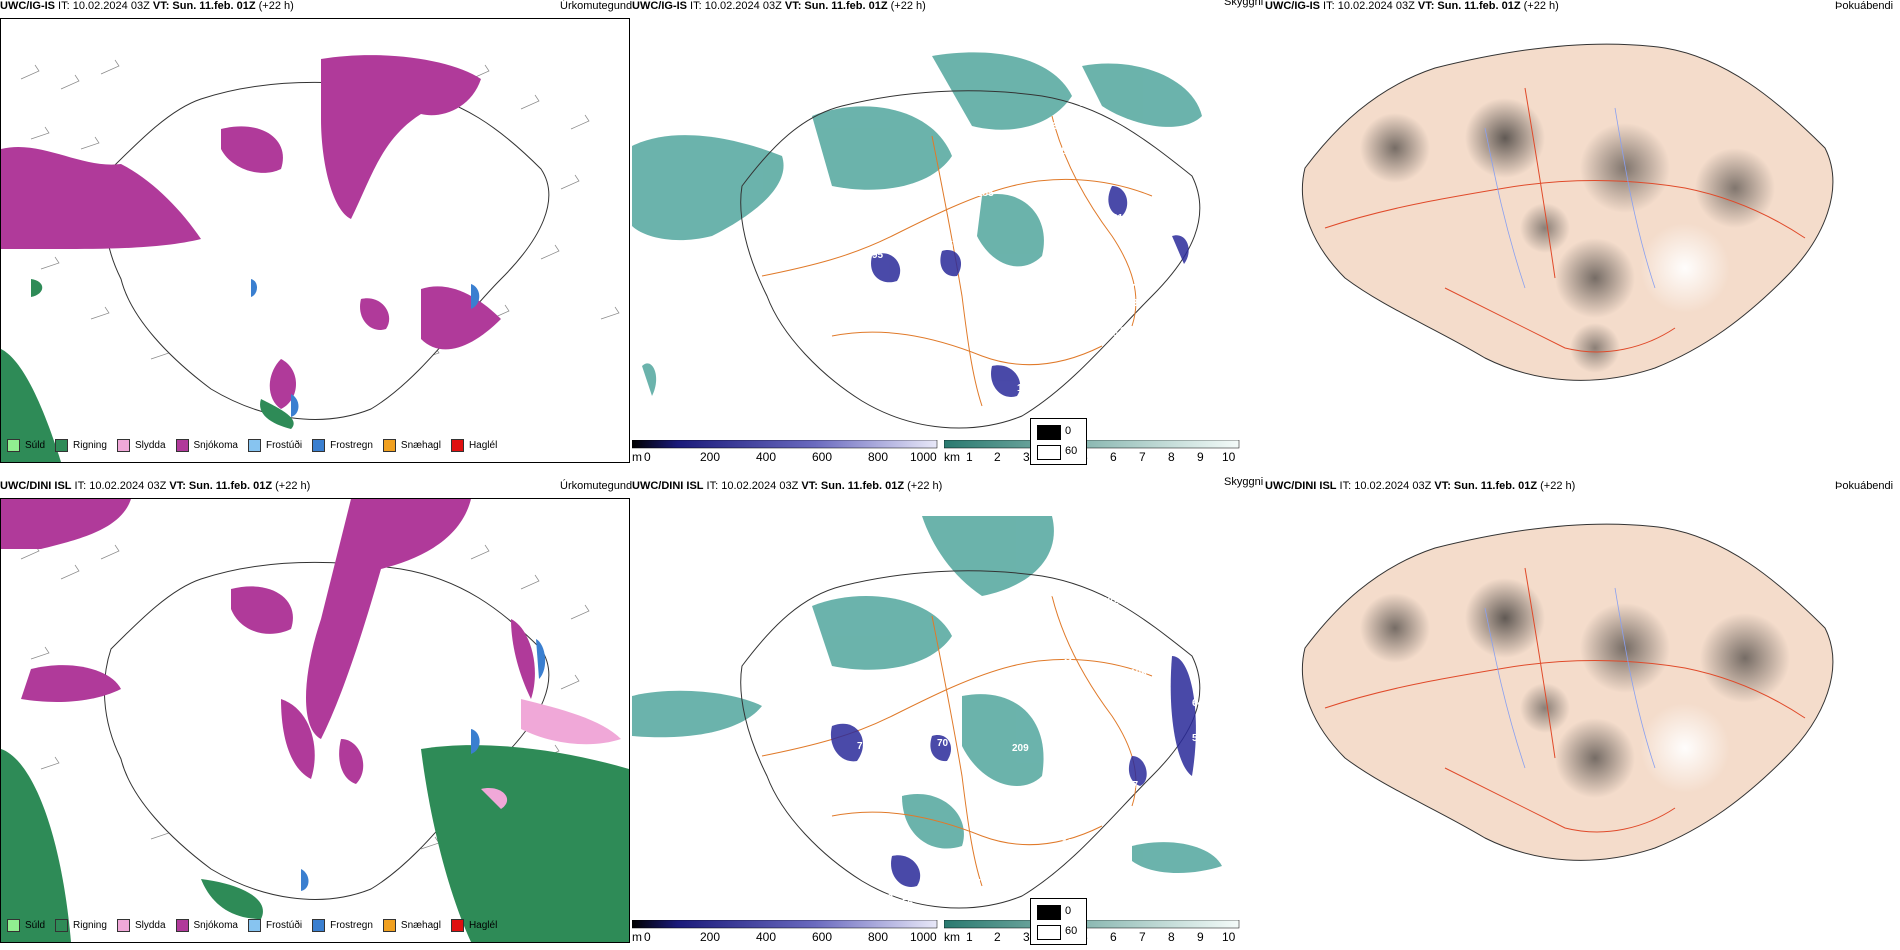 The image size is (1900, 950). What do you see at coordinates (1034, 158) in the screenshot?
I see `vis-value-label: 216` at bounding box center [1034, 158].